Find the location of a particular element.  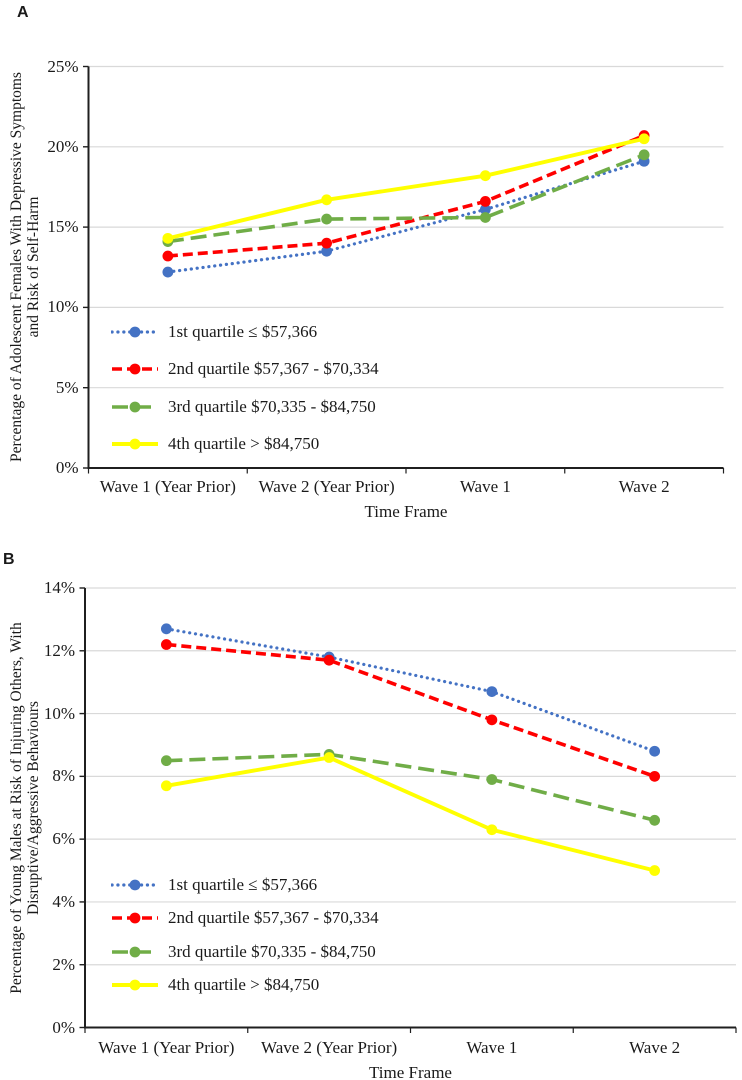

y-tick-label: 14% is located at coordinates (59, 587).